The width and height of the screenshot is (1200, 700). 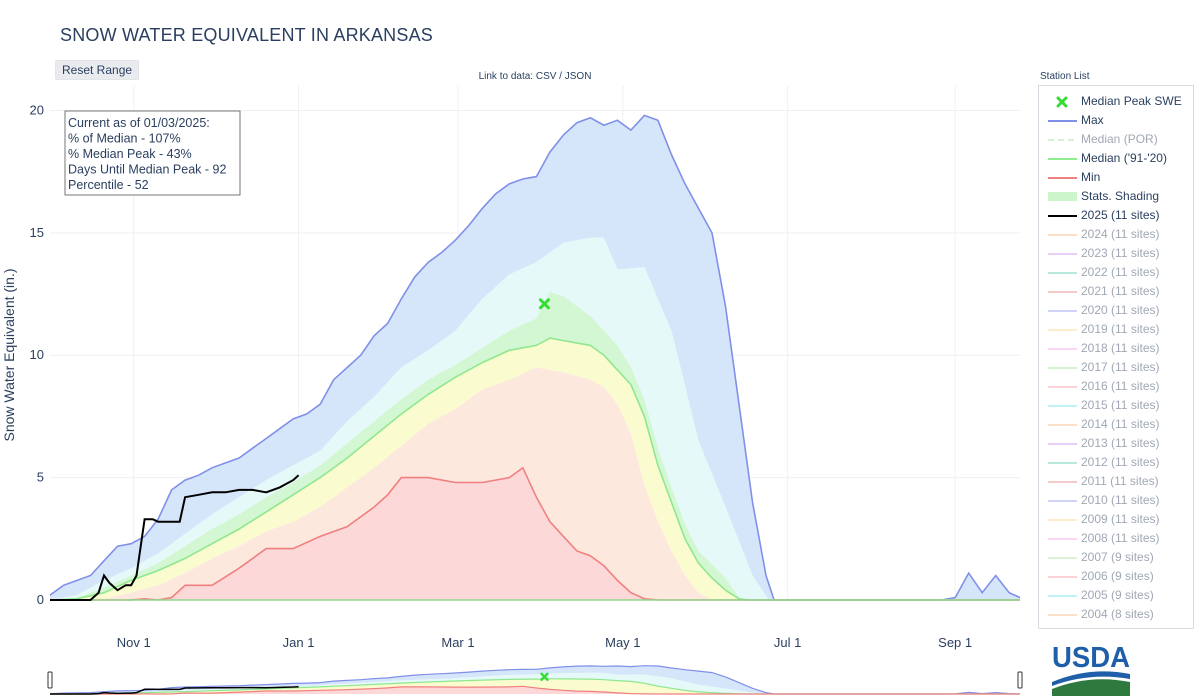 I want to click on usda-logo-swoosh-lower, so click(x=1091, y=687).